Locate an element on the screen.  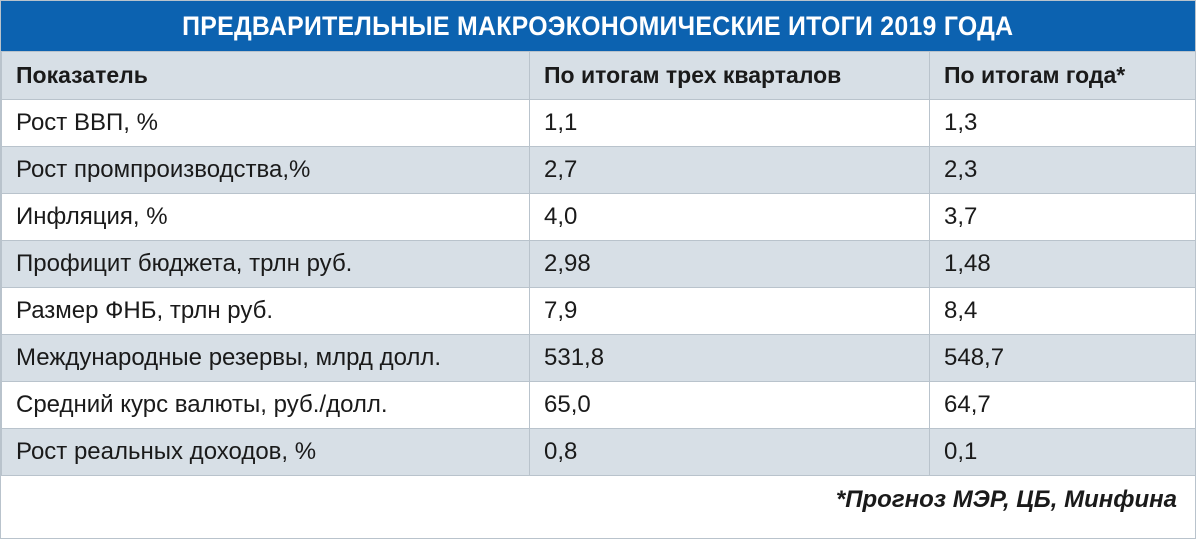
value-three-quarters: 7,9 is located at coordinates (729, 311).